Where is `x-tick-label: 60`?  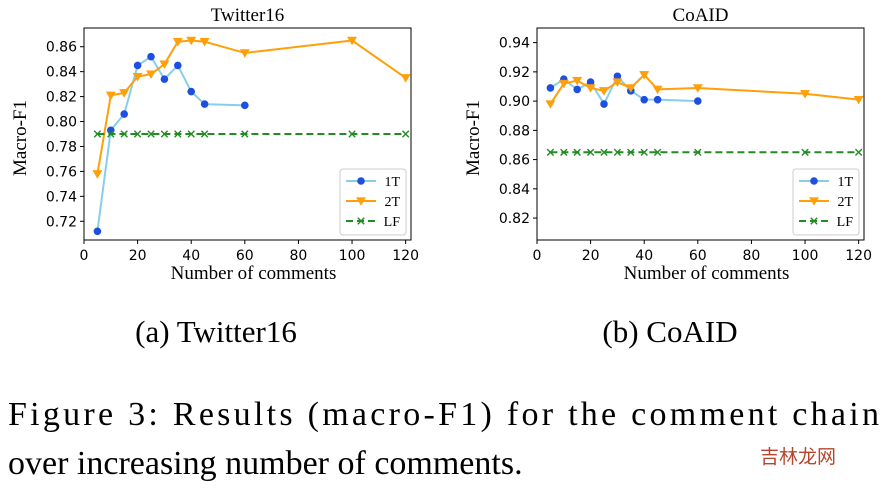
x-tick-label: 60 is located at coordinates (698, 256).